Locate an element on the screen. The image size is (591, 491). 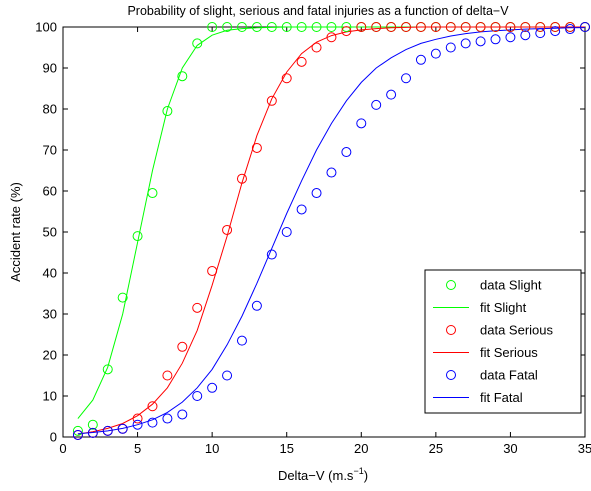
x-tick-label: 10 is located at coordinates (212, 448).